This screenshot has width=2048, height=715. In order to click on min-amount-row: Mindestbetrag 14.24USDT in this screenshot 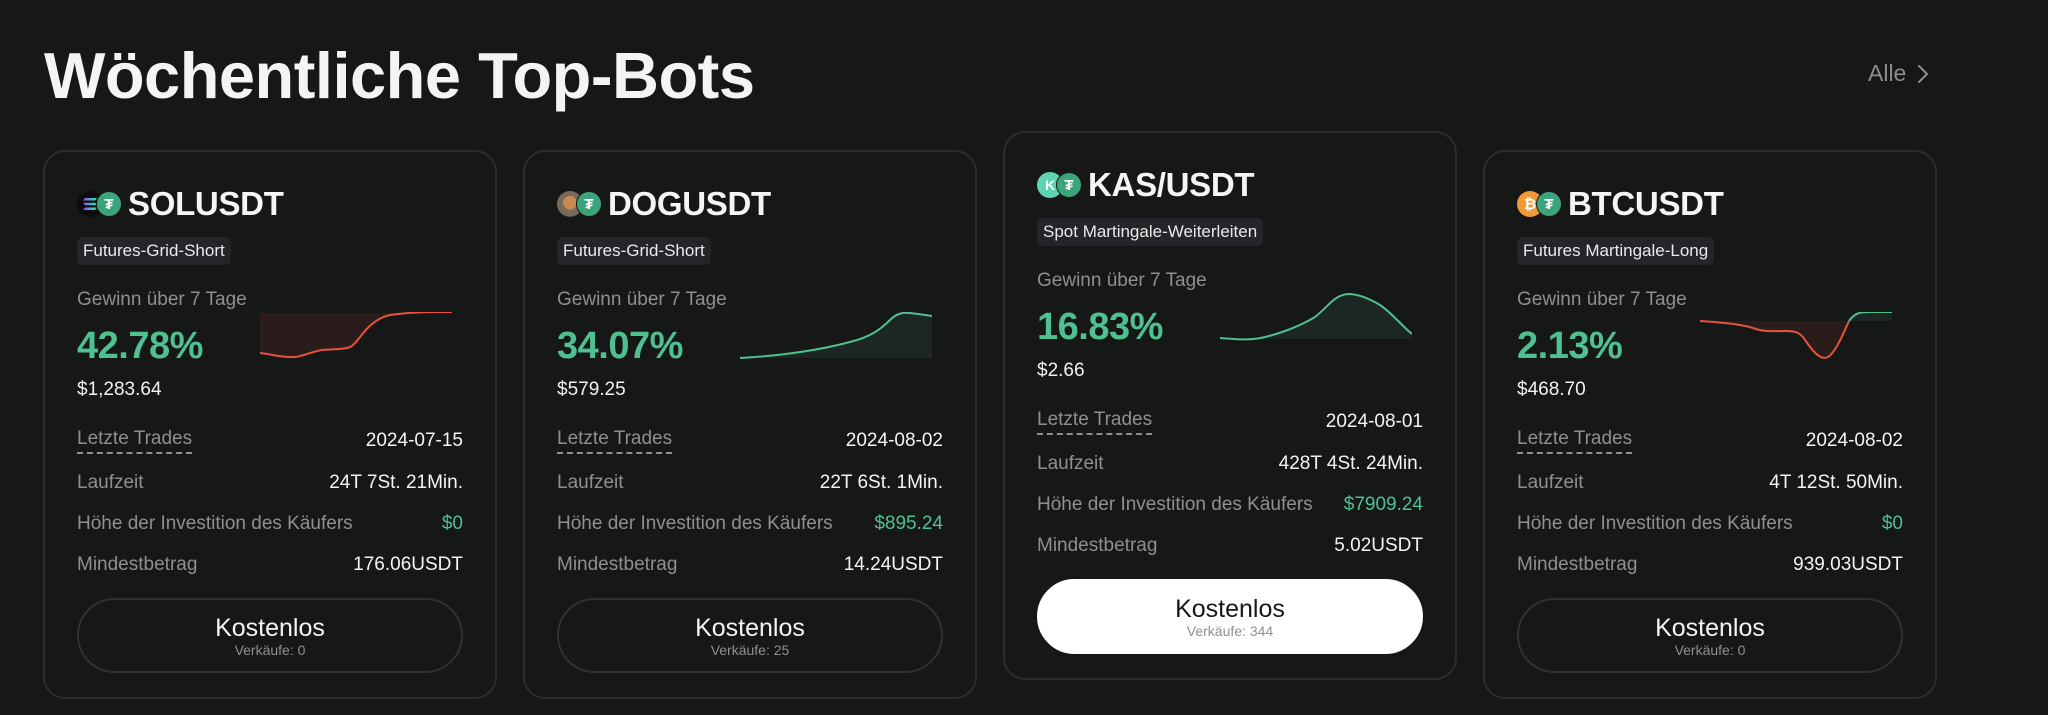, I will do `click(750, 565)`.